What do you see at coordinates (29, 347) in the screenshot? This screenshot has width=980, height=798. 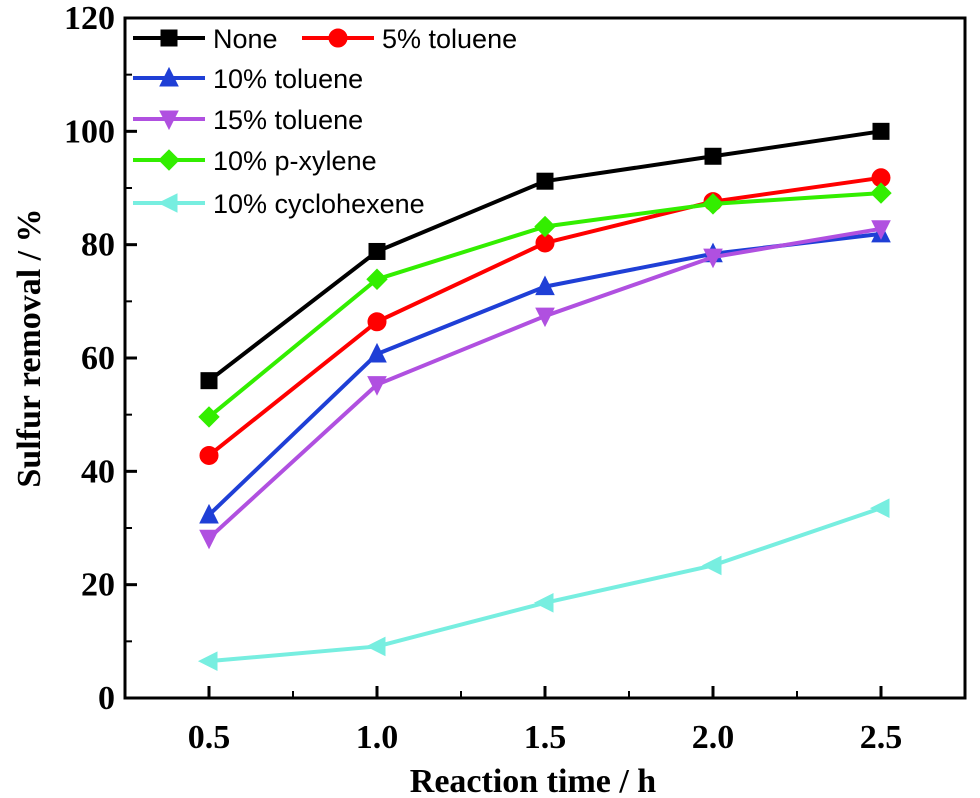 I see `y-axis-title: Sulfur removal / %` at bounding box center [29, 347].